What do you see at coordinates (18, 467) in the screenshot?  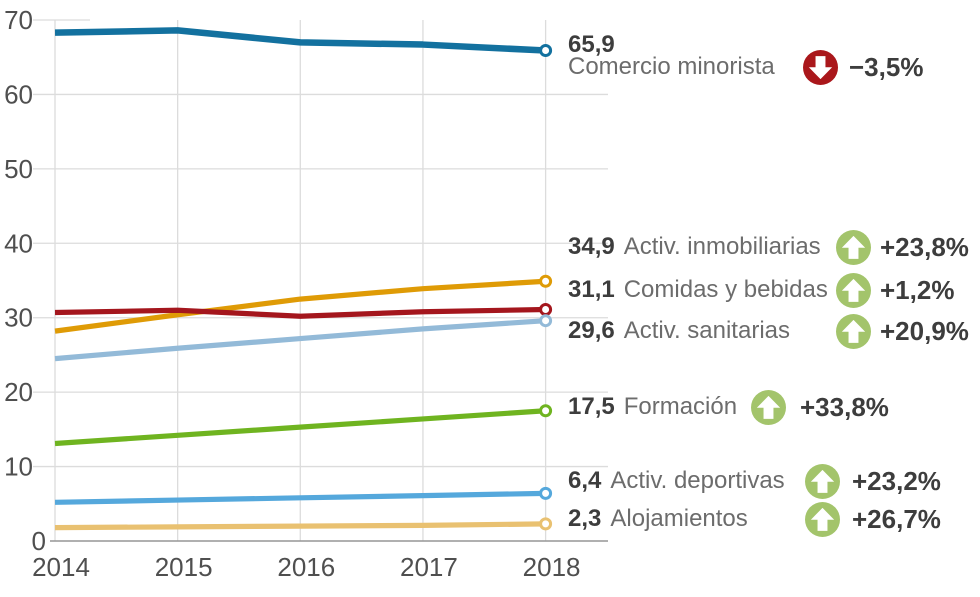 I see `y-axis-tick-label: 10` at bounding box center [18, 467].